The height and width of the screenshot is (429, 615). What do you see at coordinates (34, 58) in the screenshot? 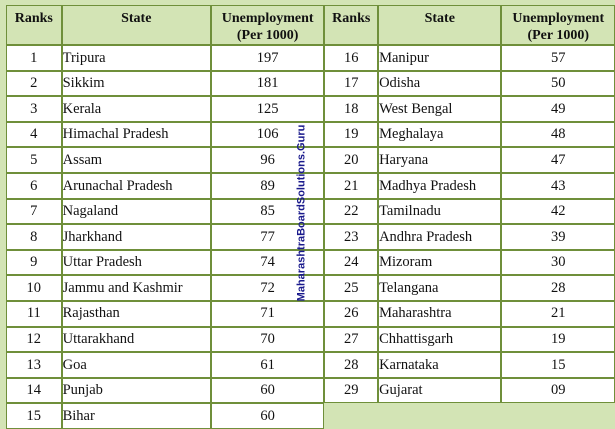
I see `rank-cell: 1` at bounding box center [34, 58].